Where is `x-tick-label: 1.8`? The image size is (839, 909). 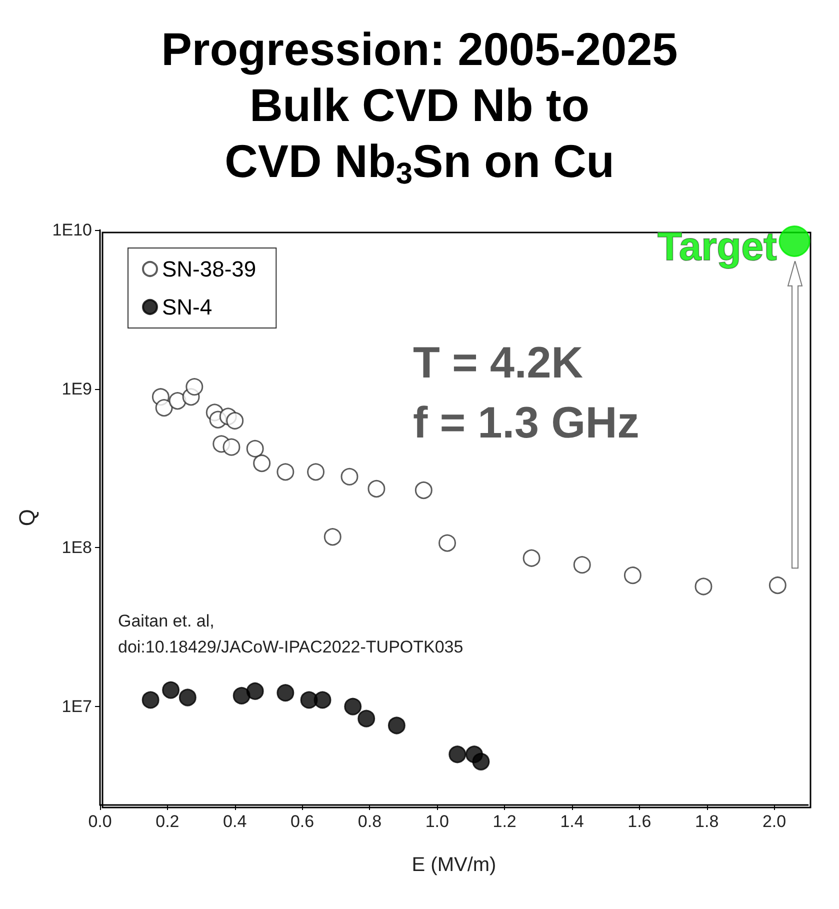
x-tick-label: 1.8 is located at coordinates (707, 821).